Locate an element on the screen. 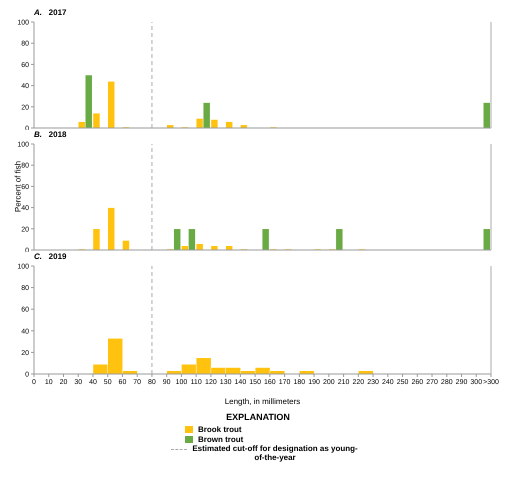 The width and height of the screenshot is (506, 480). legend-label: Estimated cut-off for designation as young-of-the-year is located at coordinates (275, 453).